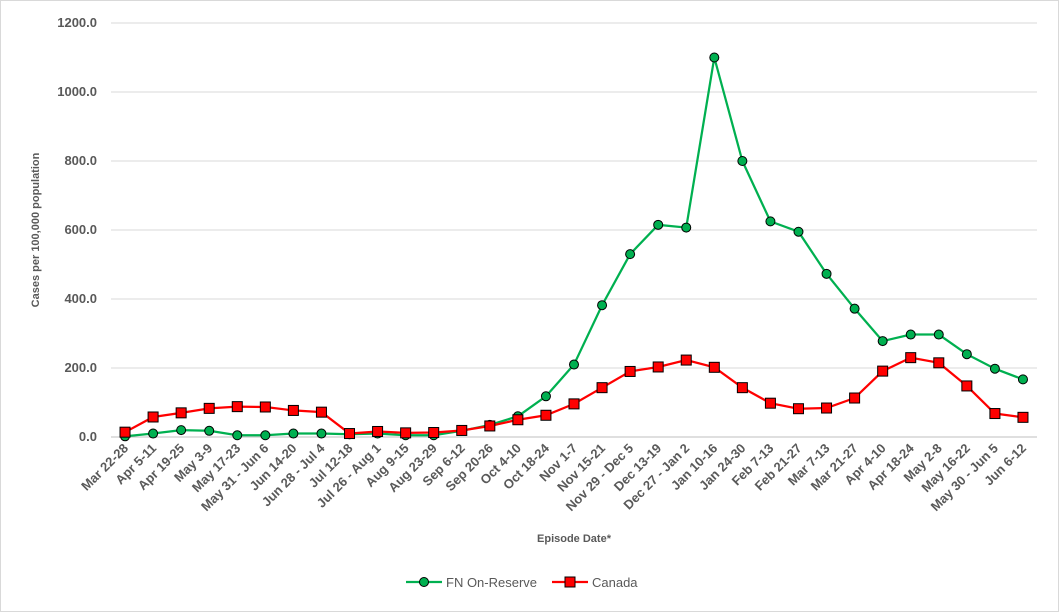 Image resolution: width=1059 pixels, height=613 pixels. What do you see at coordinates (574, 539) in the screenshot?
I see `x-axis-title: Episode Date*` at bounding box center [574, 539].